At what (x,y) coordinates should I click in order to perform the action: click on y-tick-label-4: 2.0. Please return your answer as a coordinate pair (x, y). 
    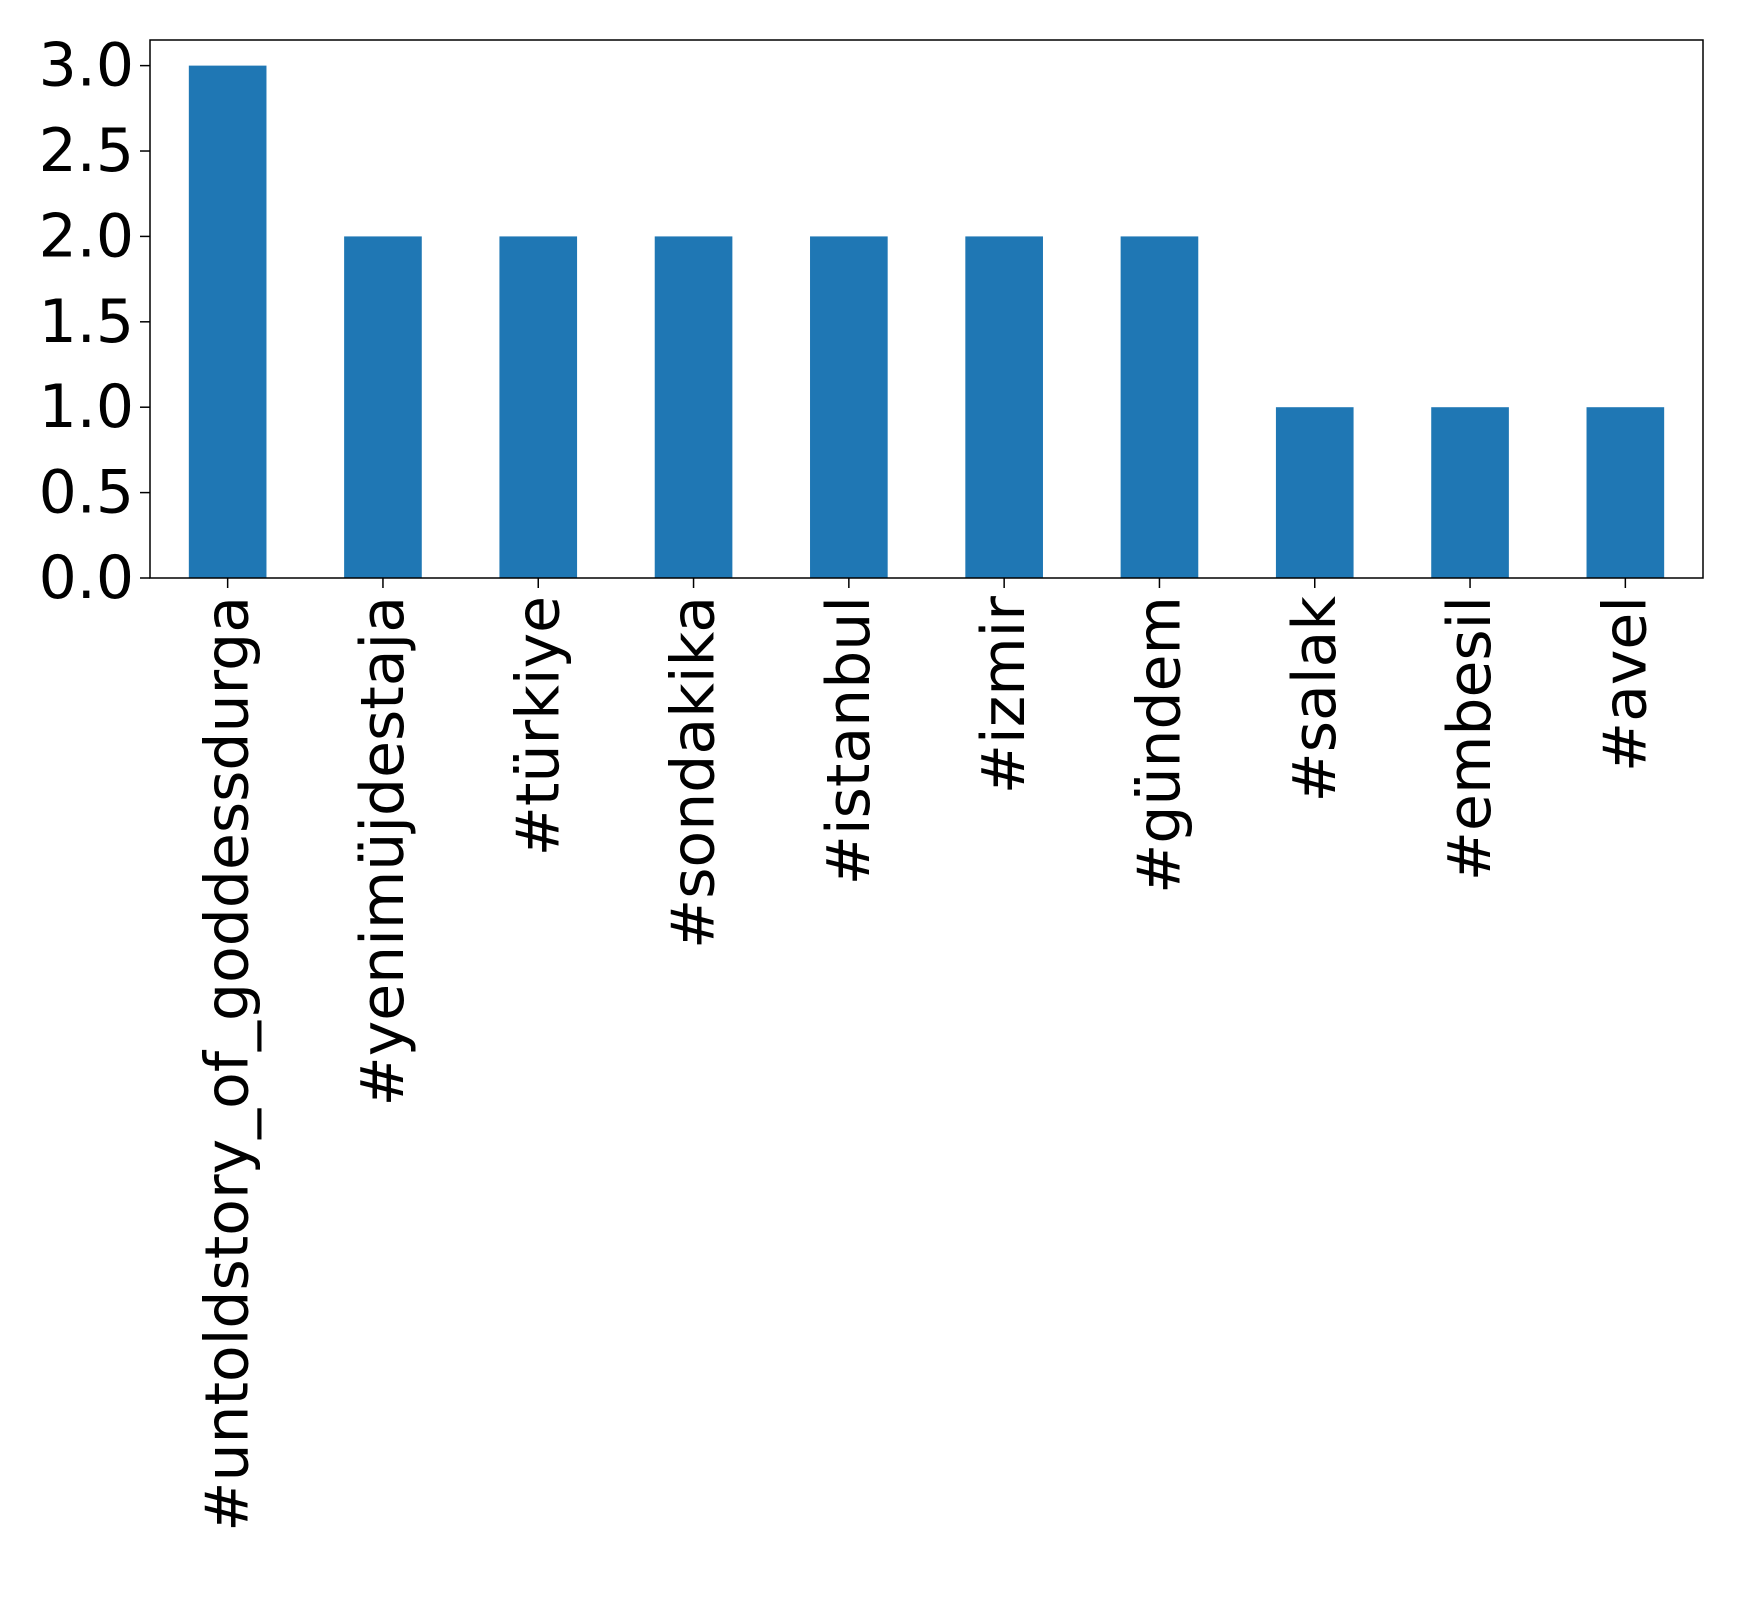
    Looking at the image, I should click on (86, 236).